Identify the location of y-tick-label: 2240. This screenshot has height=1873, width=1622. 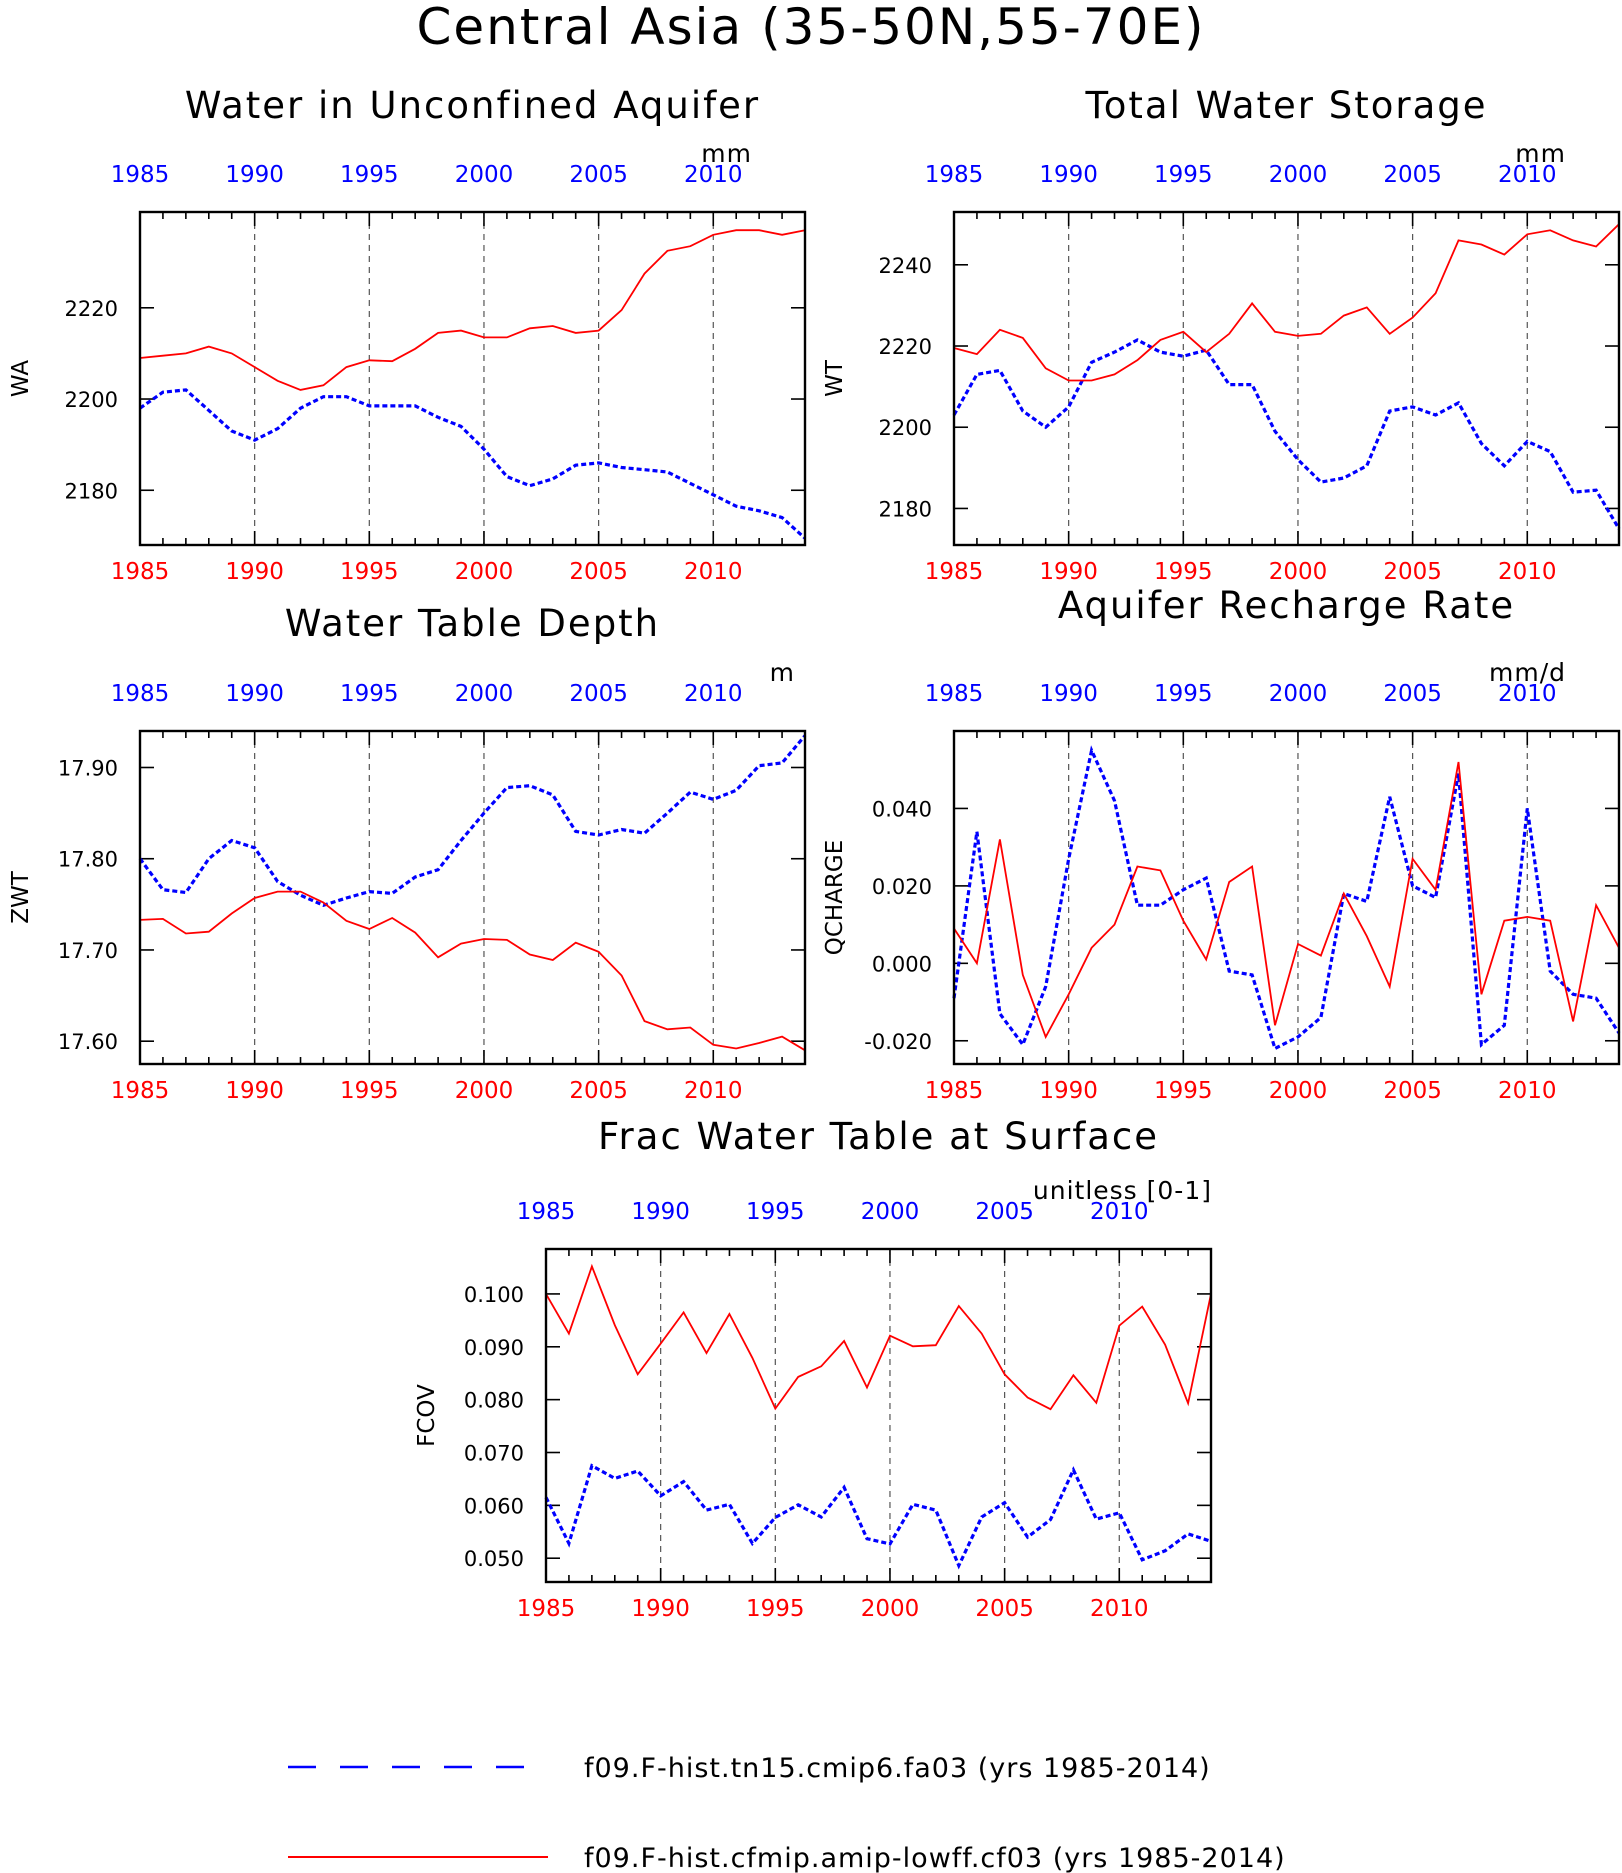
(905, 266).